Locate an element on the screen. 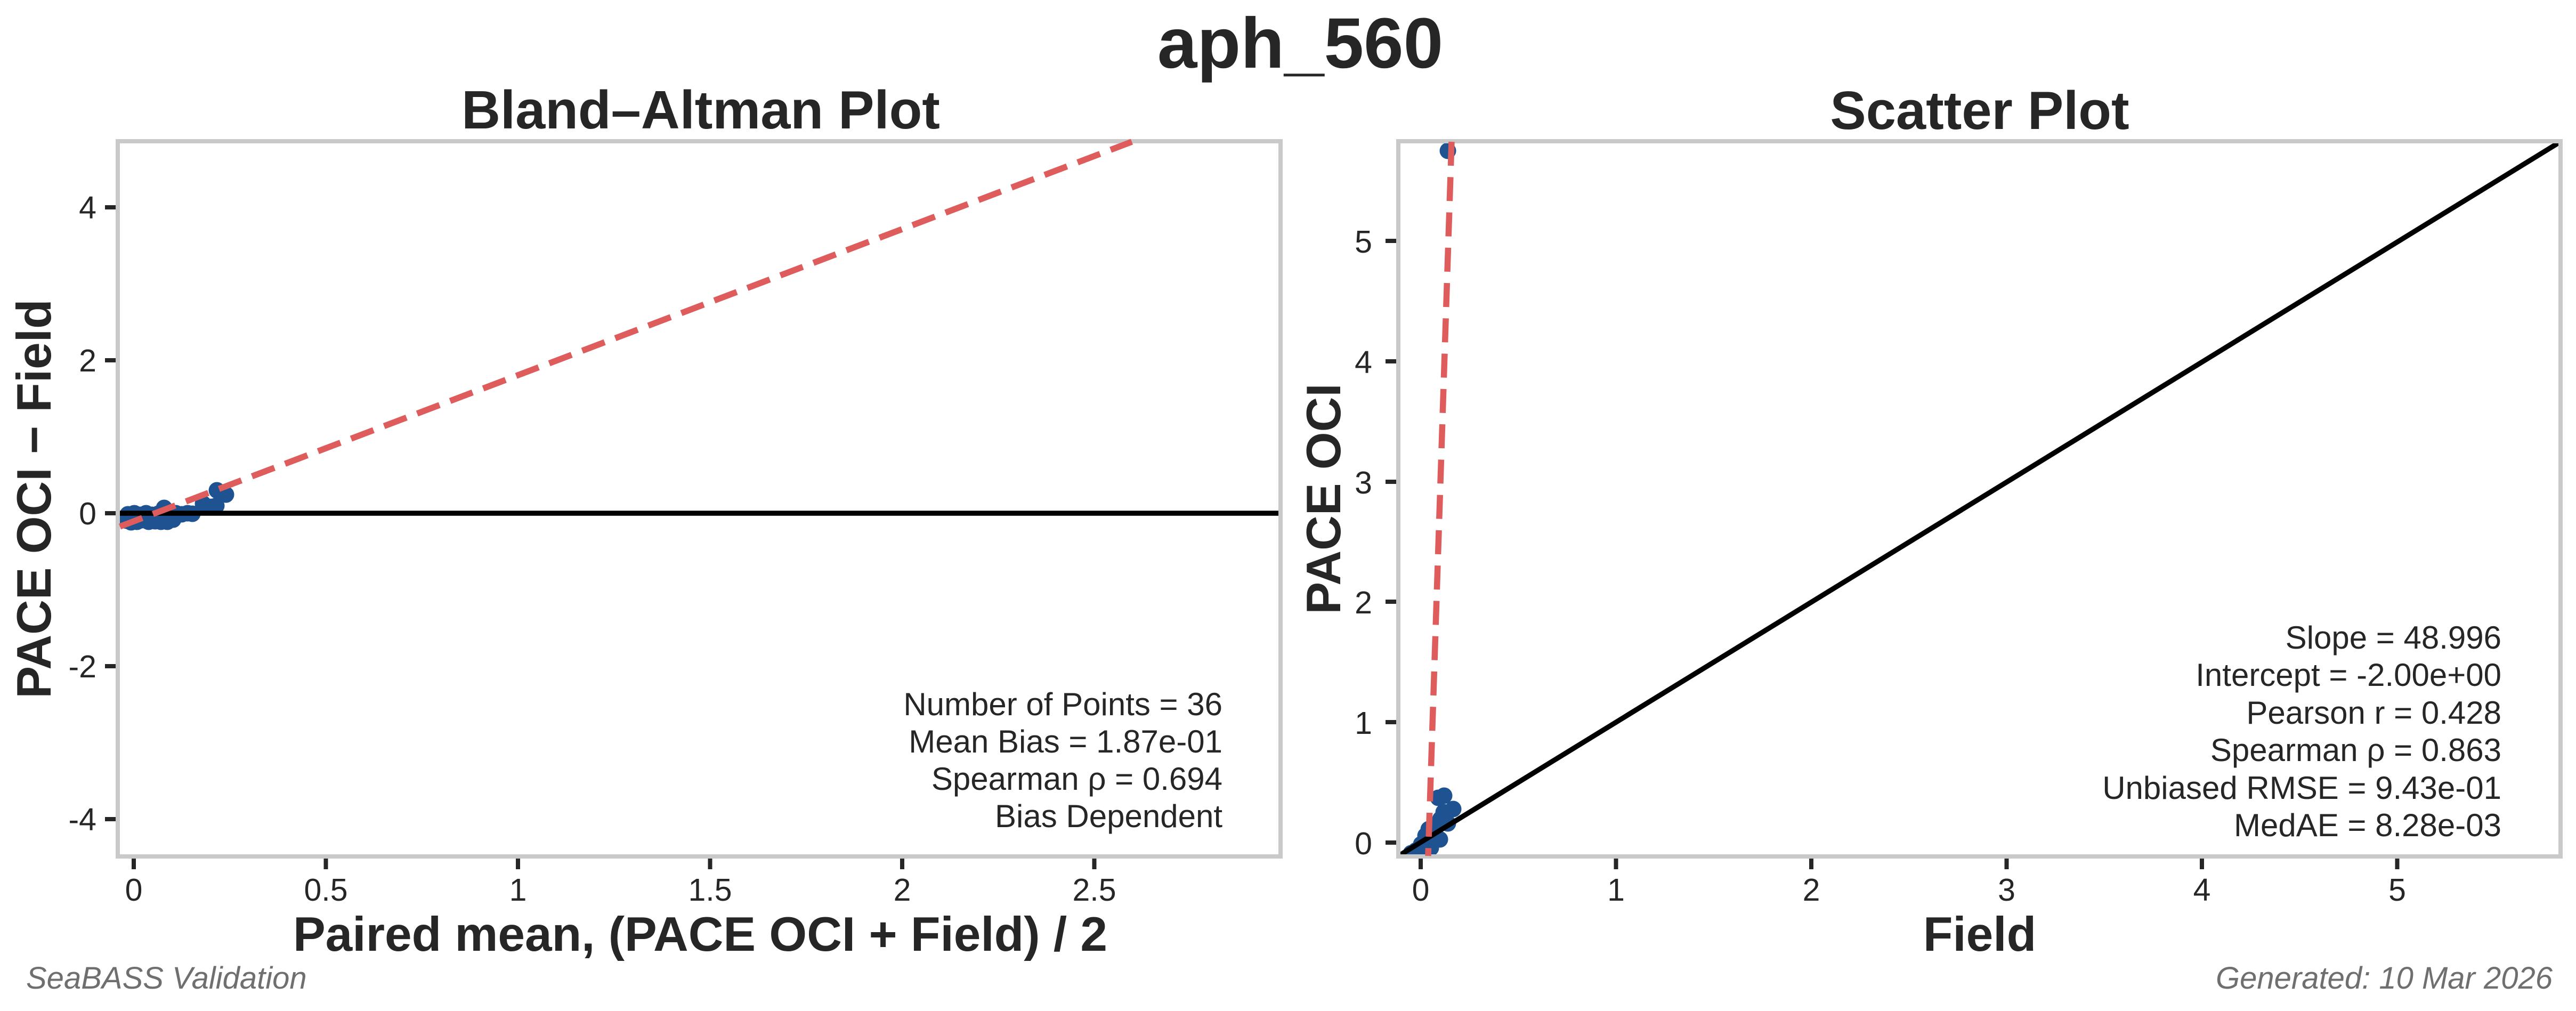 This screenshot has height=1011, width=2576. svg-text: Field is located at coordinates (1980, 934).